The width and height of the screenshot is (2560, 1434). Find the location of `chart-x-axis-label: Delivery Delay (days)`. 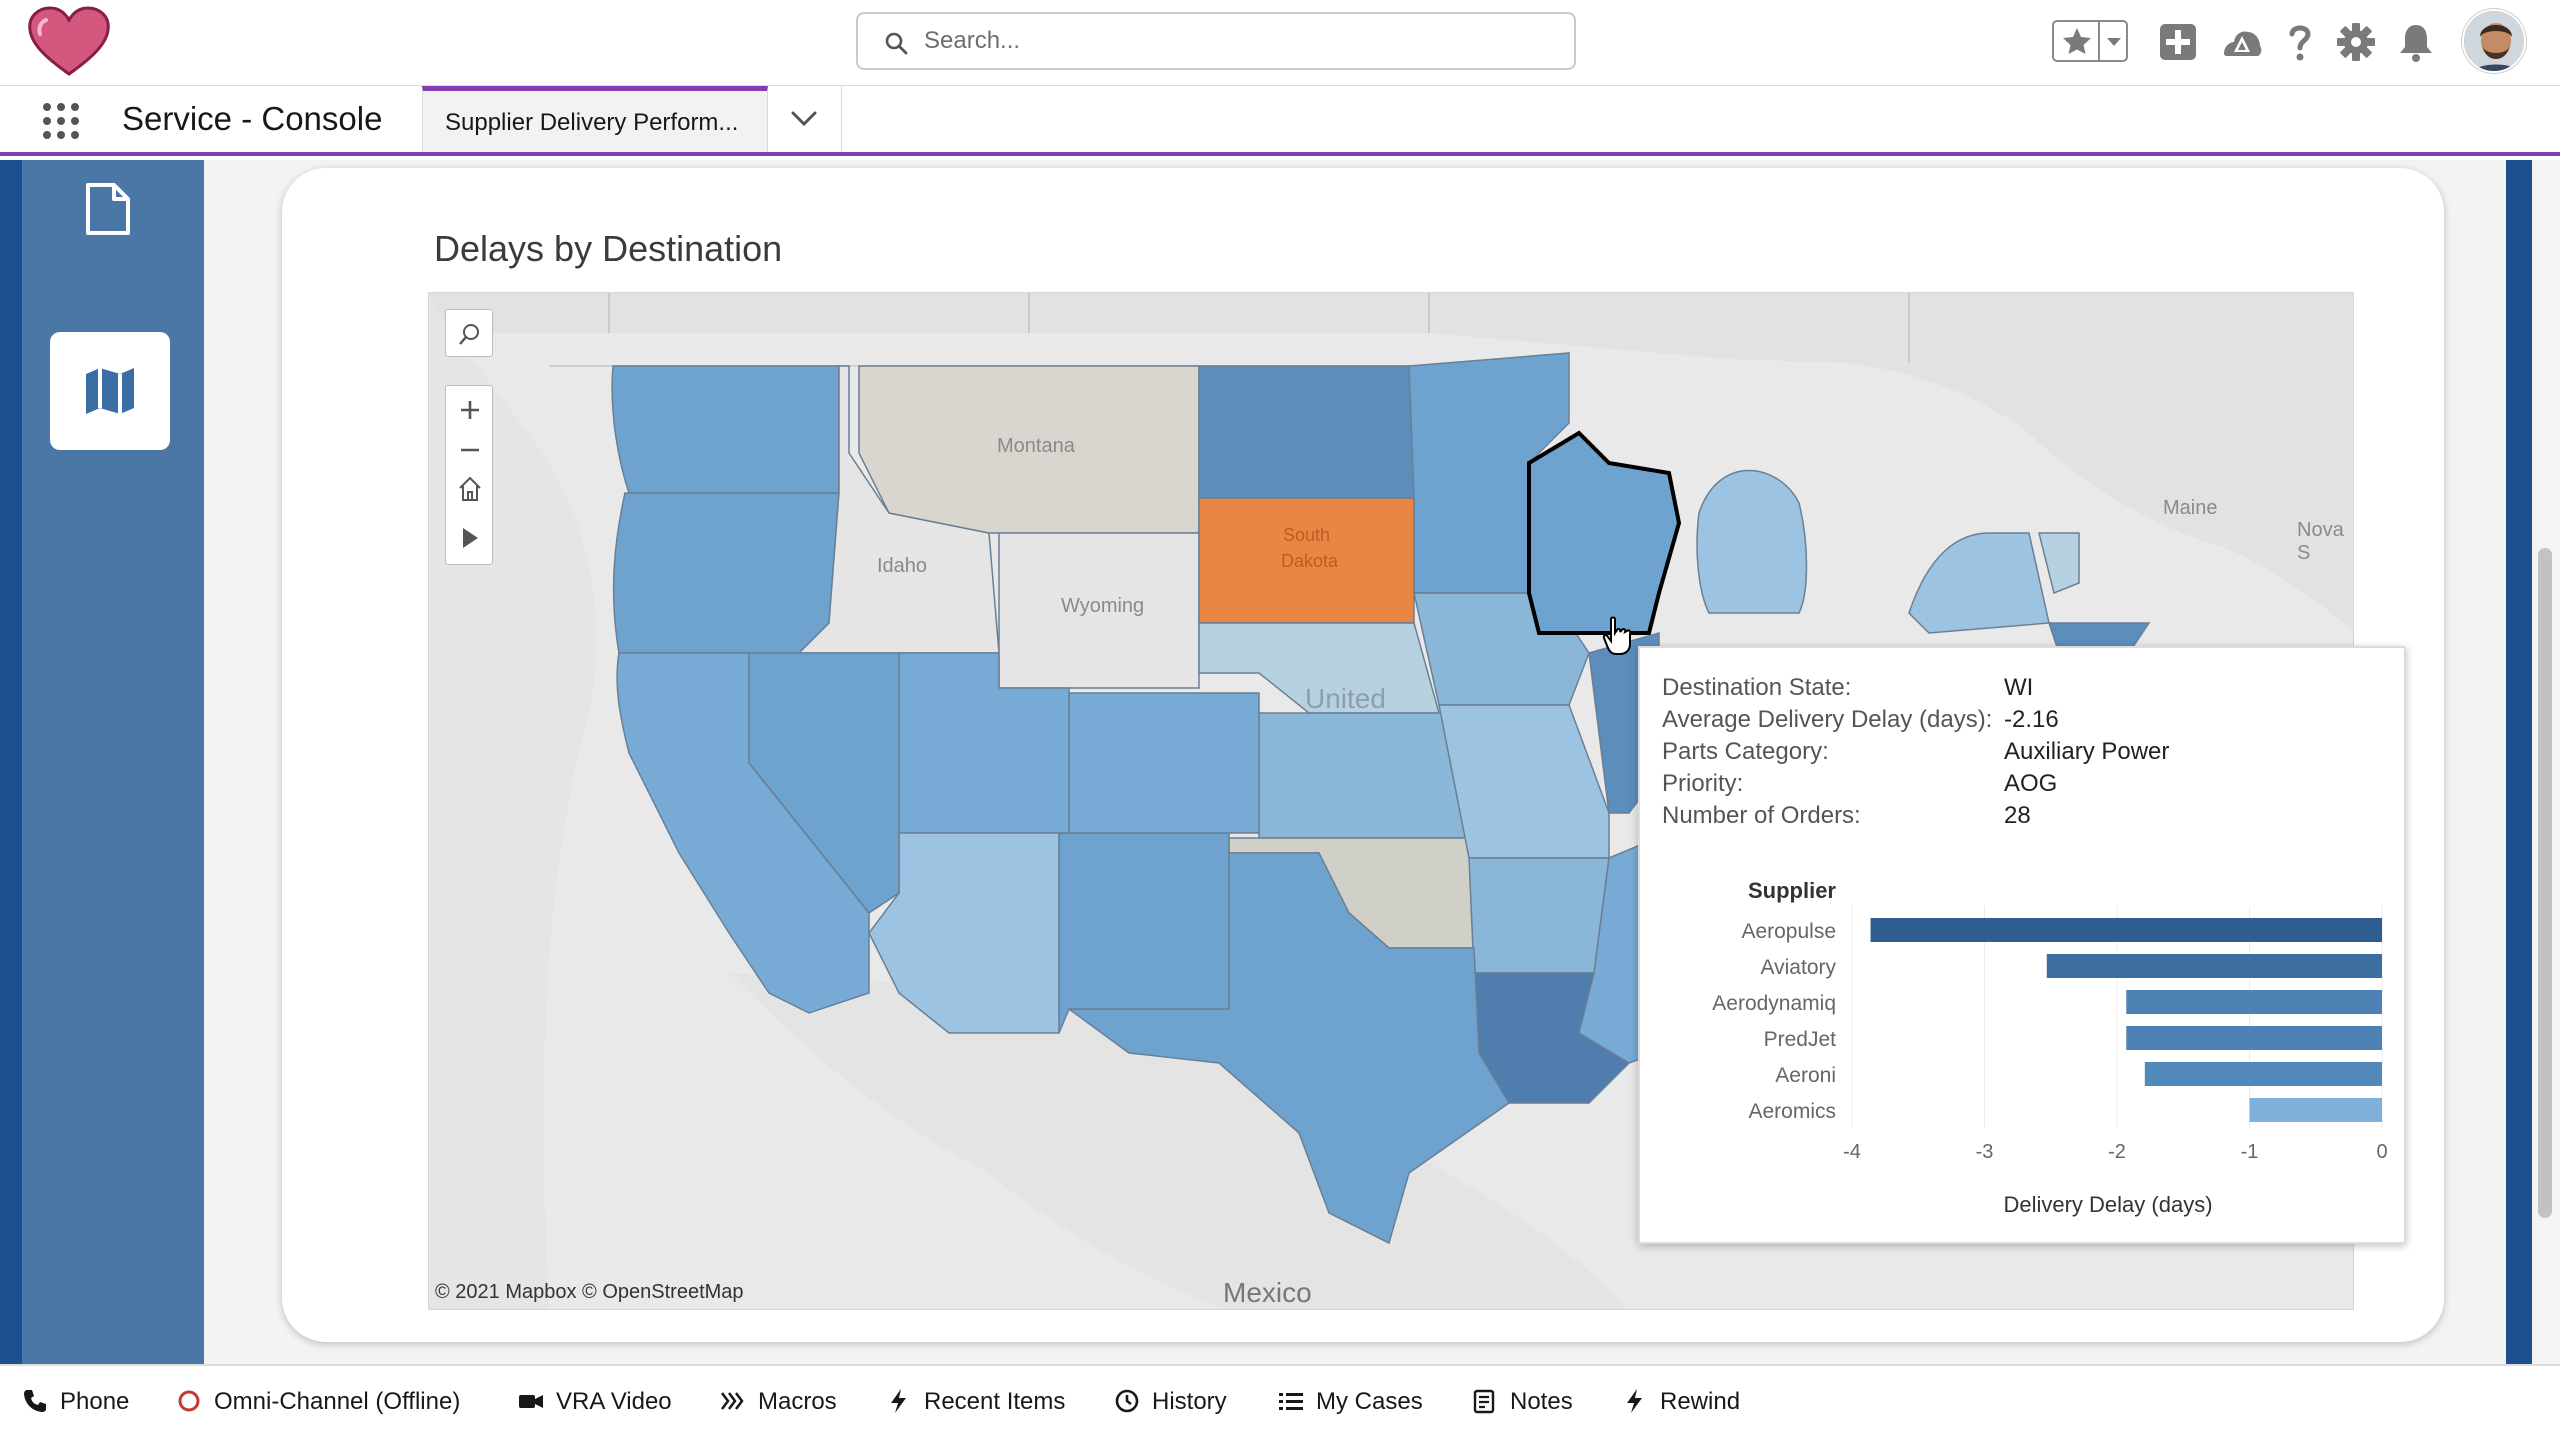

chart-x-axis-label: Delivery Delay (days) is located at coordinates (2107, 1204).